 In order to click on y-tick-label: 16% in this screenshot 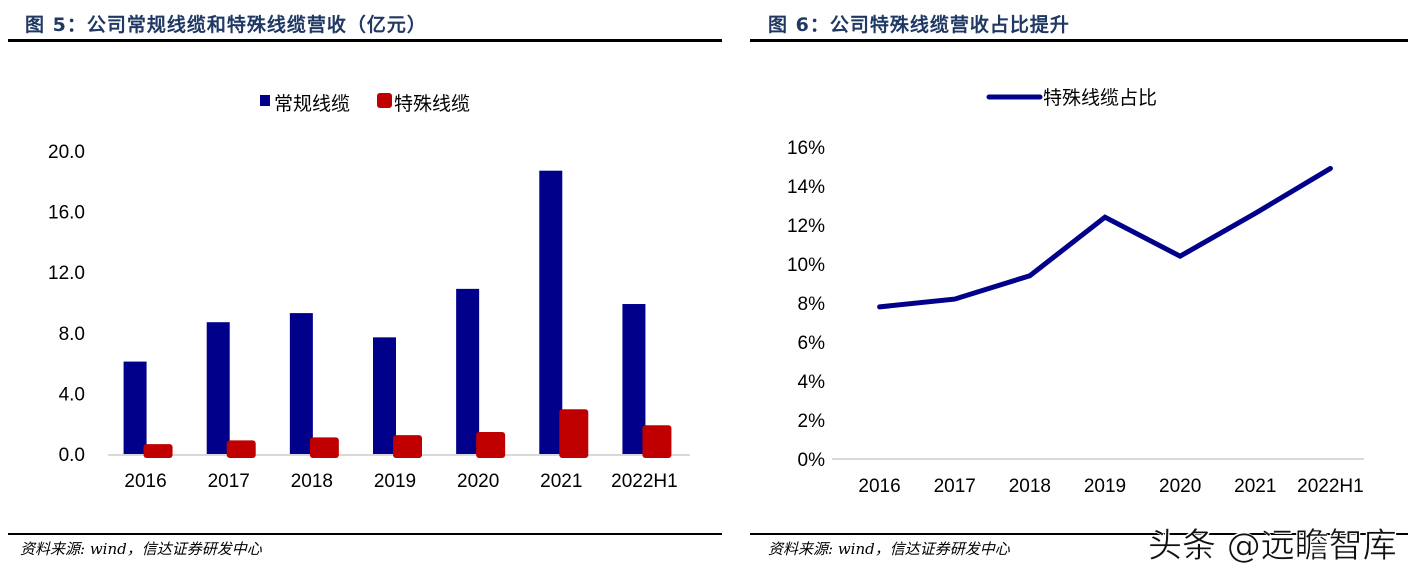, I will do `click(806, 148)`.